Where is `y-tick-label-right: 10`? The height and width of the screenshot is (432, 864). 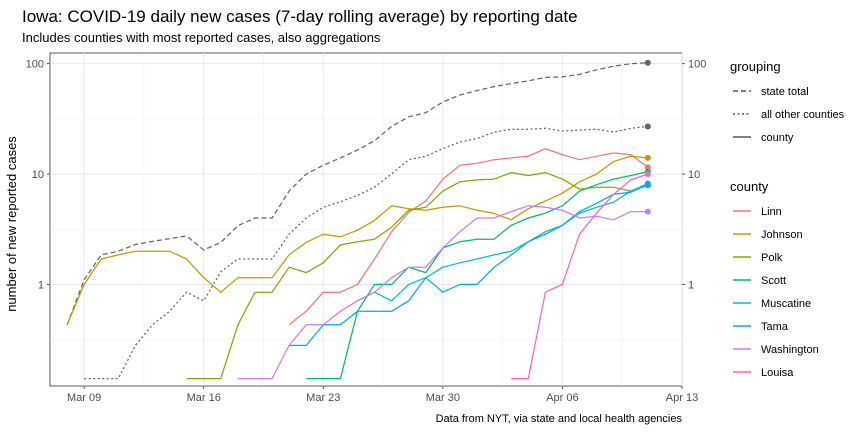 y-tick-label-right: 10 is located at coordinates (694, 175).